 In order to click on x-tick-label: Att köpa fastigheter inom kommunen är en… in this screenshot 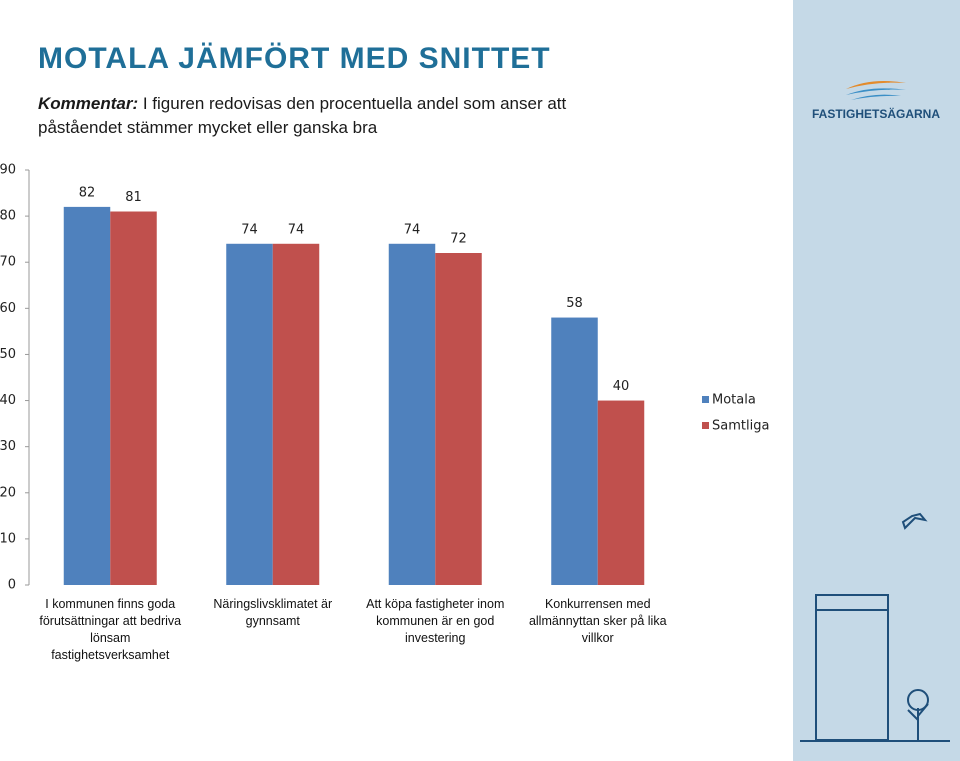, I will do `click(435, 621)`.